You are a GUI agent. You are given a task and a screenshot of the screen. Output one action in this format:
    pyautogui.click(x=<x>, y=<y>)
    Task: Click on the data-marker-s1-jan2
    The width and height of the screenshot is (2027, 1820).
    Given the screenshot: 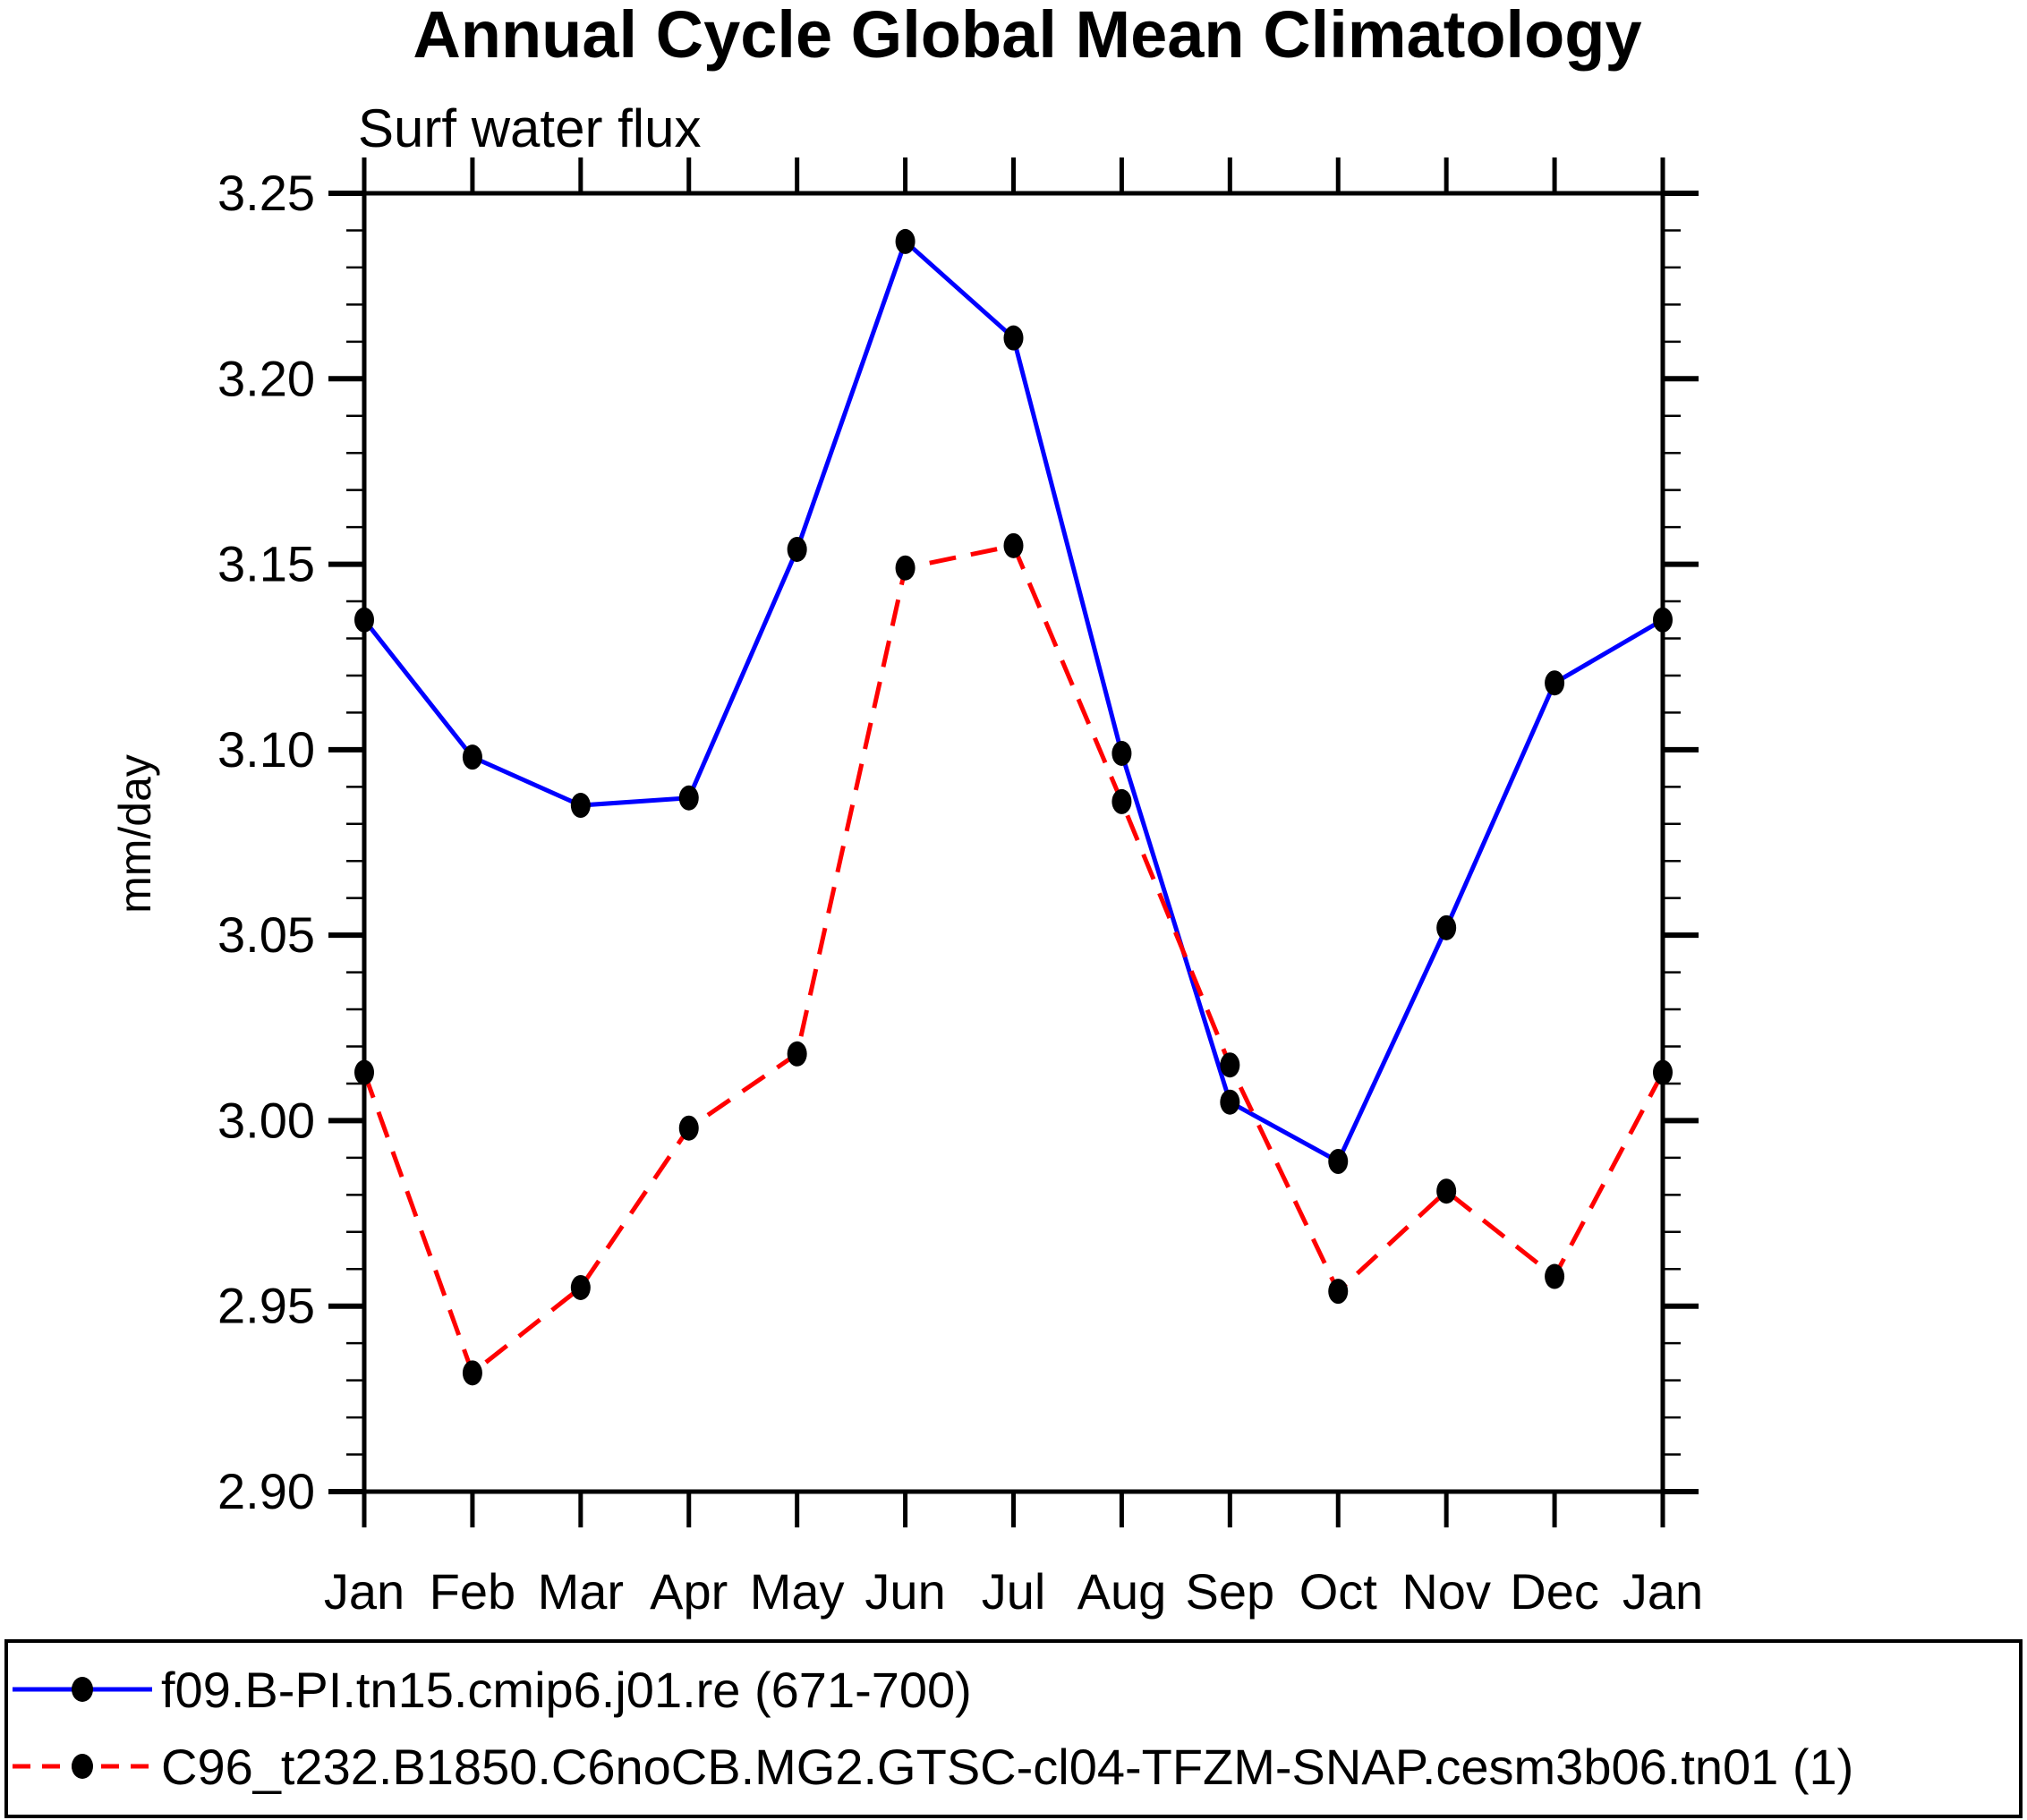 What is the action you would take?
    pyautogui.click(x=1663, y=620)
    